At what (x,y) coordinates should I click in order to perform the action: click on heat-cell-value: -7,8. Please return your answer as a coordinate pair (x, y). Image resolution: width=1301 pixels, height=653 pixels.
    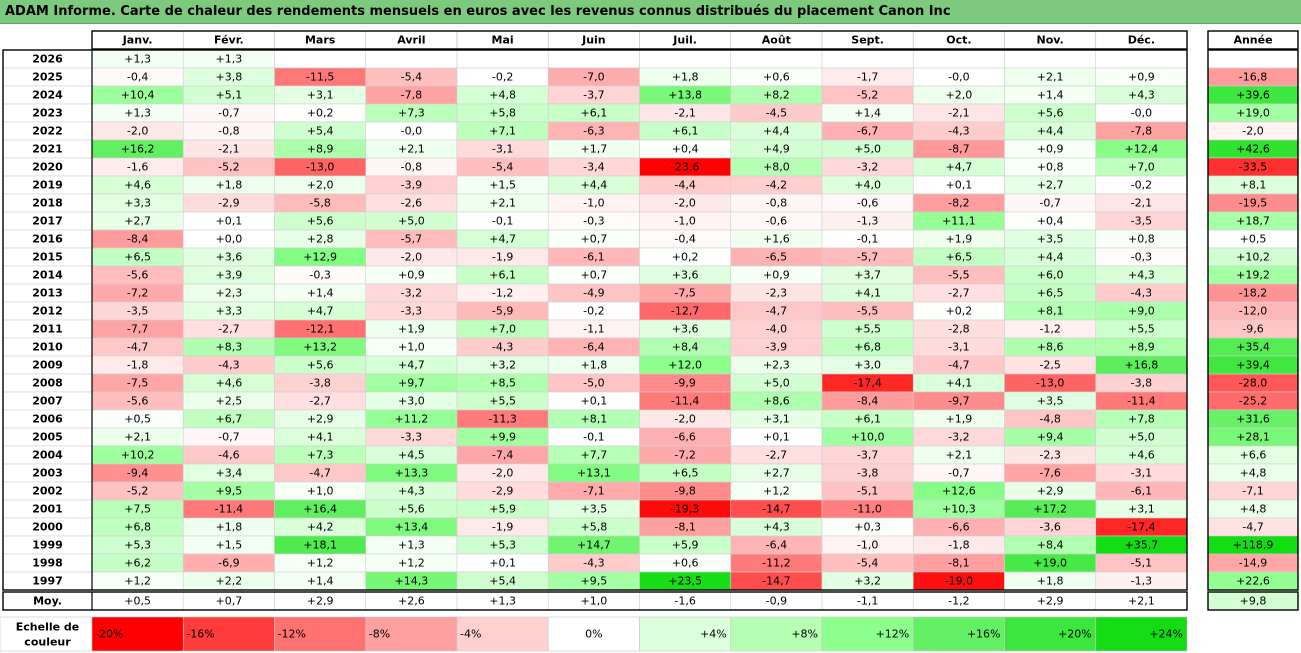
    Looking at the image, I should click on (1141, 131).